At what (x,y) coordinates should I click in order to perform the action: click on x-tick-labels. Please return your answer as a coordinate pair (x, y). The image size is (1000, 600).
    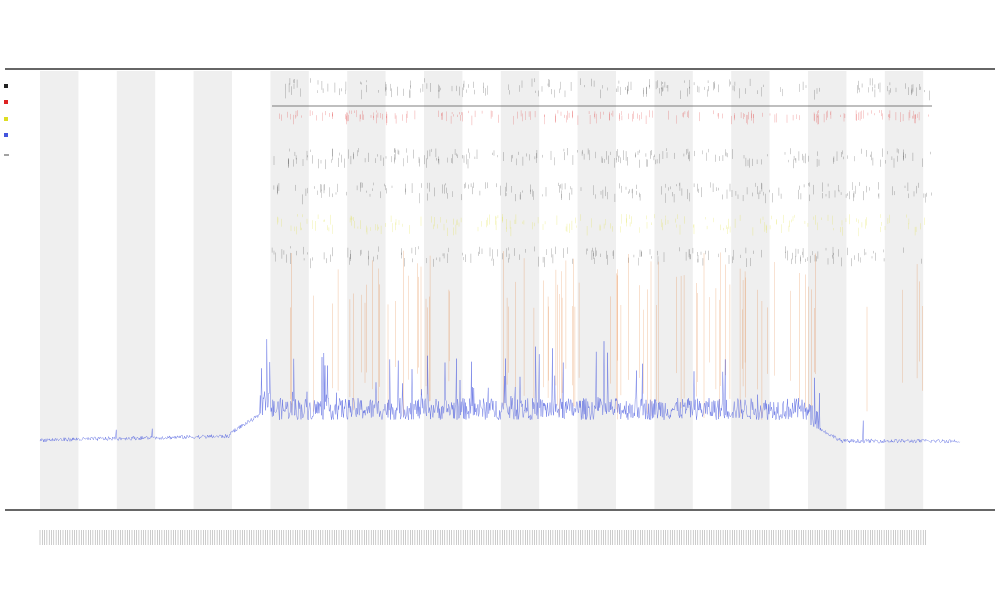
    Looking at the image, I should click on (482, 537).